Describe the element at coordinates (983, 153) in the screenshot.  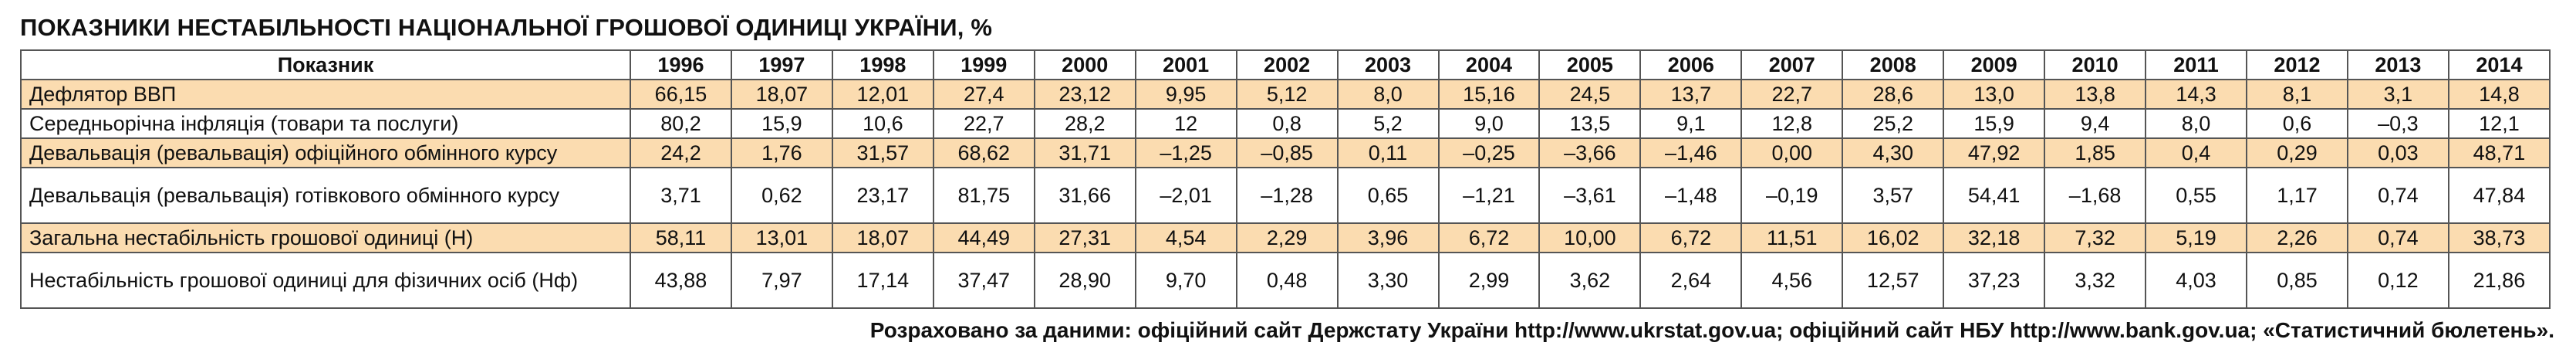
I see `table-cell: 68,62` at that location.